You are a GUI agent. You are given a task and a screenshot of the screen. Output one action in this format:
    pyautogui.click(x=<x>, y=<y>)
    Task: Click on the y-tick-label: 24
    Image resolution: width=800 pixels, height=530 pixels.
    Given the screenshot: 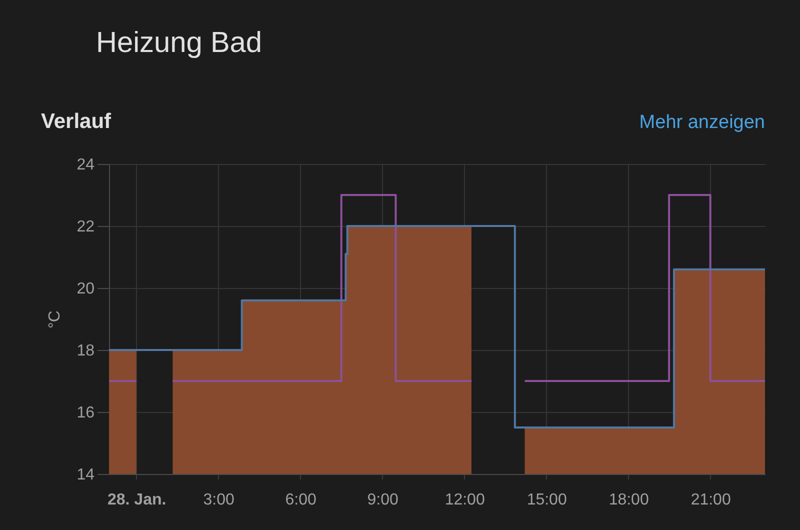 What is the action you would take?
    pyautogui.click(x=85, y=165)
    